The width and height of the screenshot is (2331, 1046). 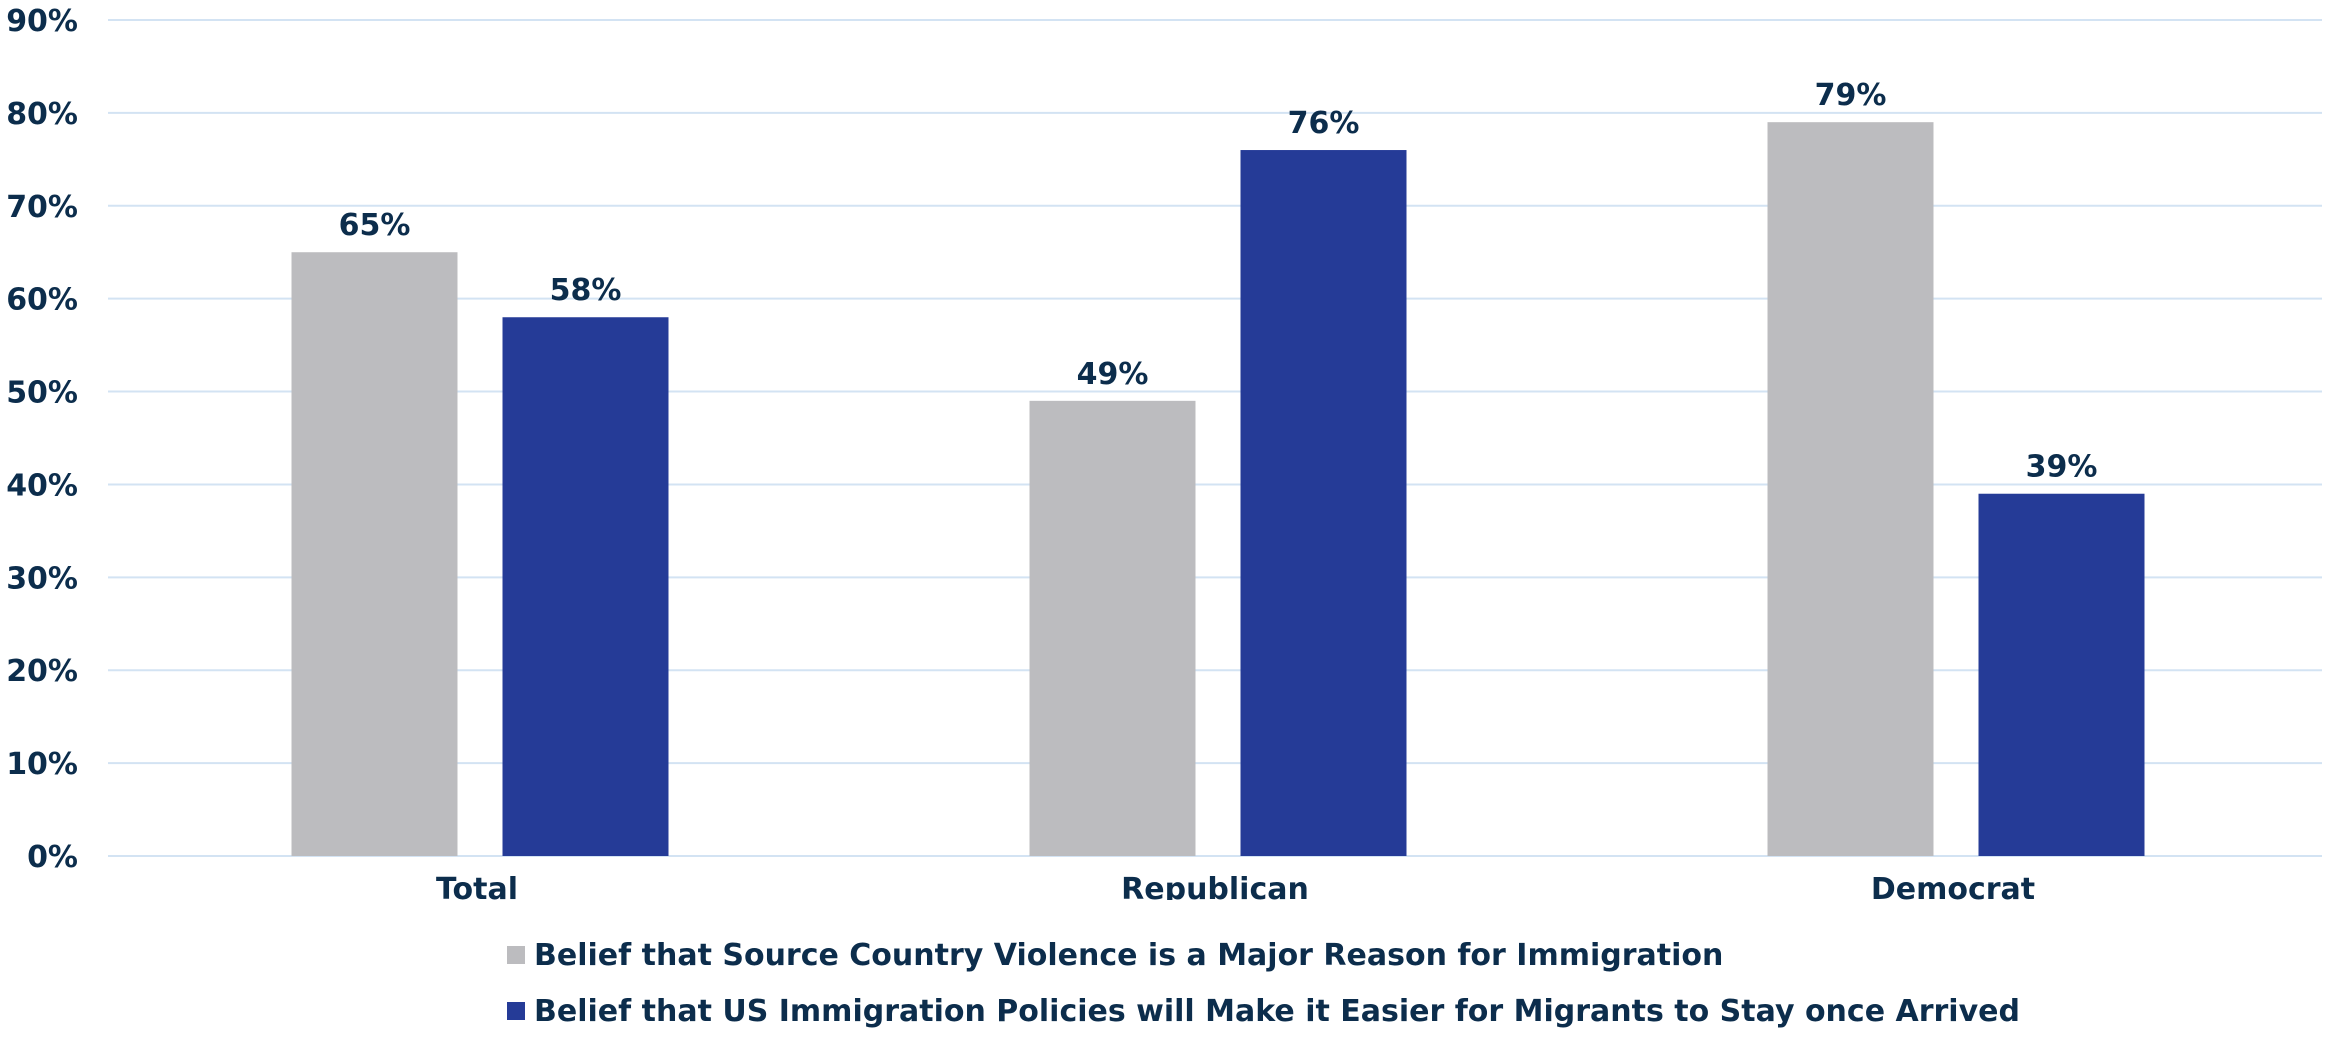 I want to click on y-tick-label: 90%, so click(x=42, y=21).